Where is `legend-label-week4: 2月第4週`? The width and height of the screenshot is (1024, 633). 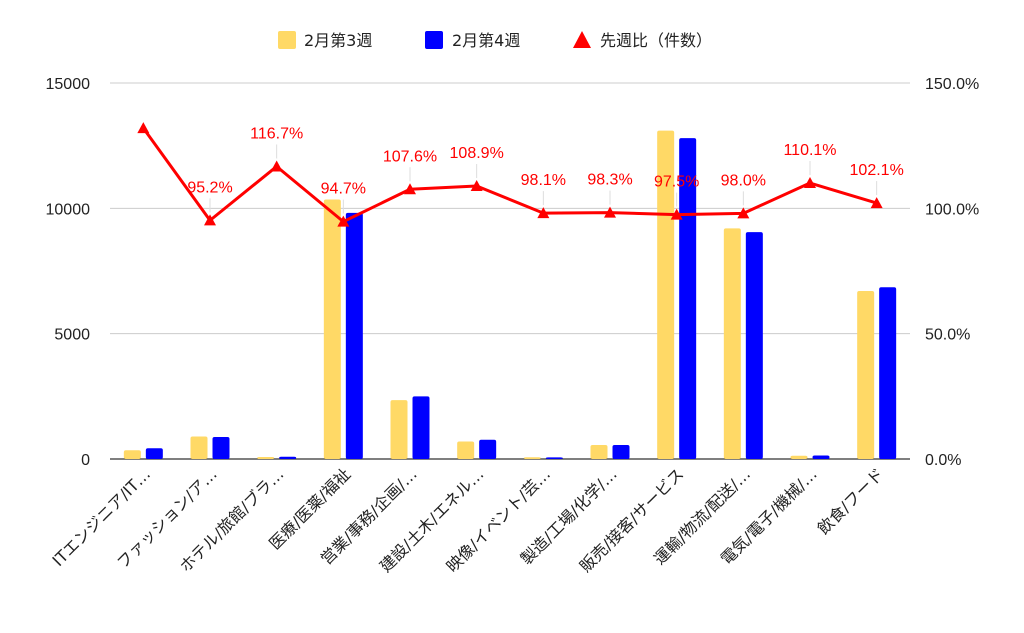 legend-label-week4: 2月第4週 is located at coordinates (486, 40).